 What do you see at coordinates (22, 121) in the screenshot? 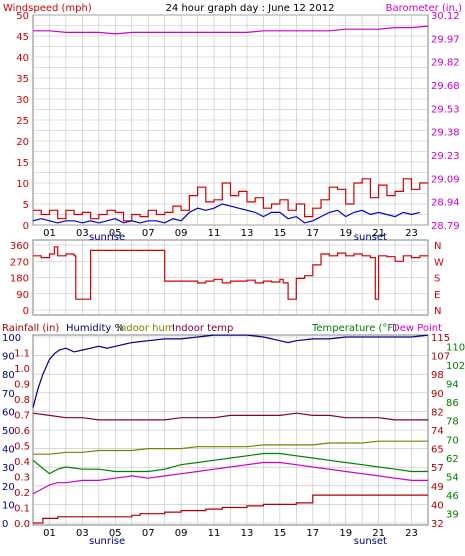
I see `y-tick-label: 25` at bounding box center [22, 121].